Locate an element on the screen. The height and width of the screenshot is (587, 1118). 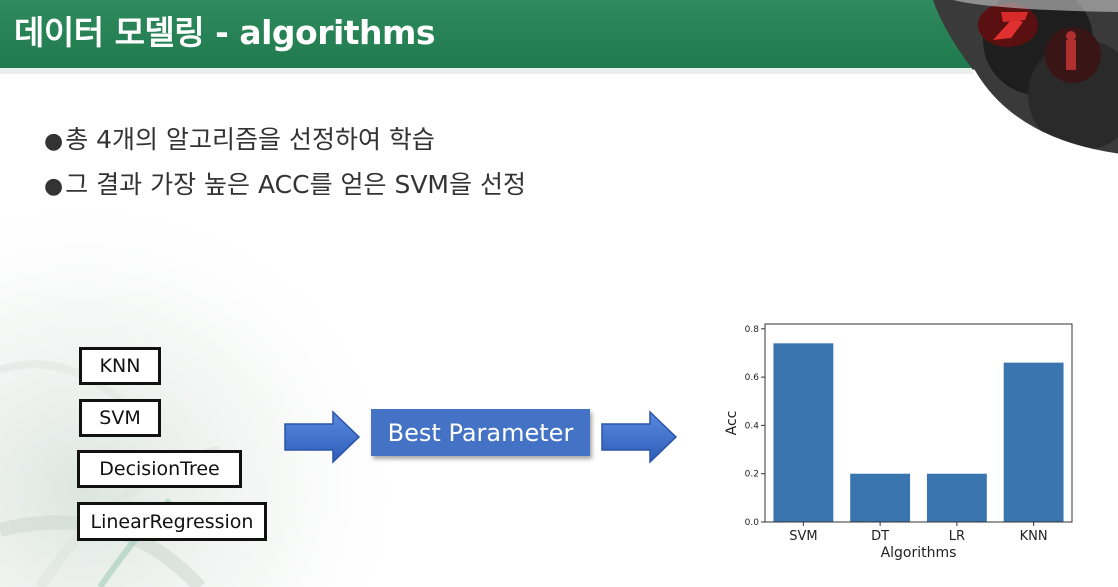
chart-x-axis-label: Algorithms is located at coordinates (919, 553).